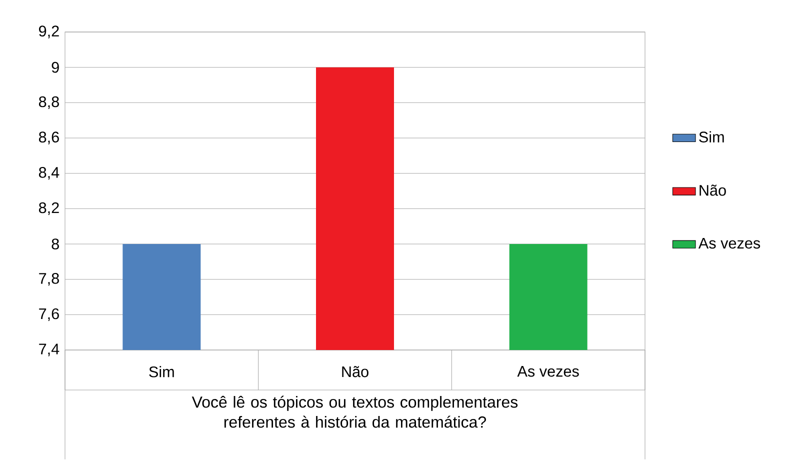 The width and height of the screenshot is (793, 461). I want to click on x-tick-label: As vezes, so click(548, 371).